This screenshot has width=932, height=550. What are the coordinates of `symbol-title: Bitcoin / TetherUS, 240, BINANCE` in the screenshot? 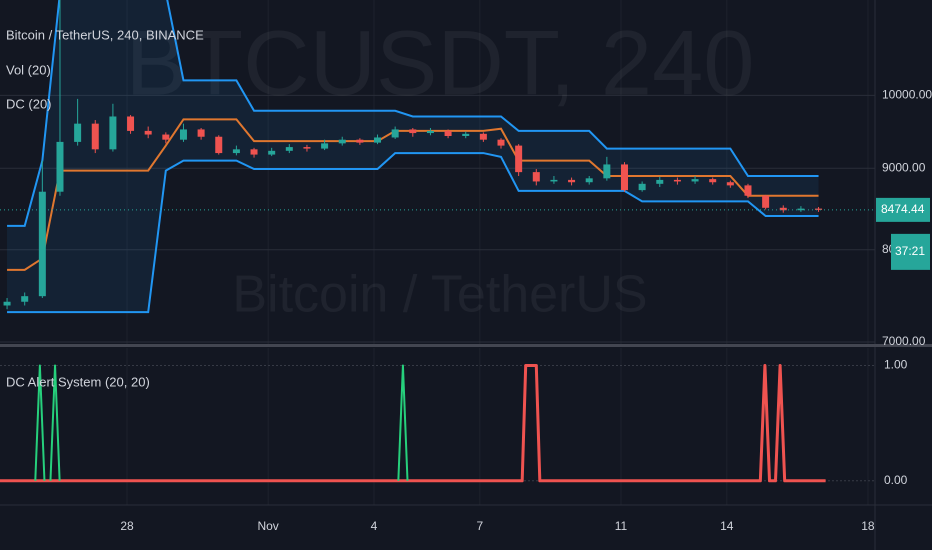 It's located at (105, 34).